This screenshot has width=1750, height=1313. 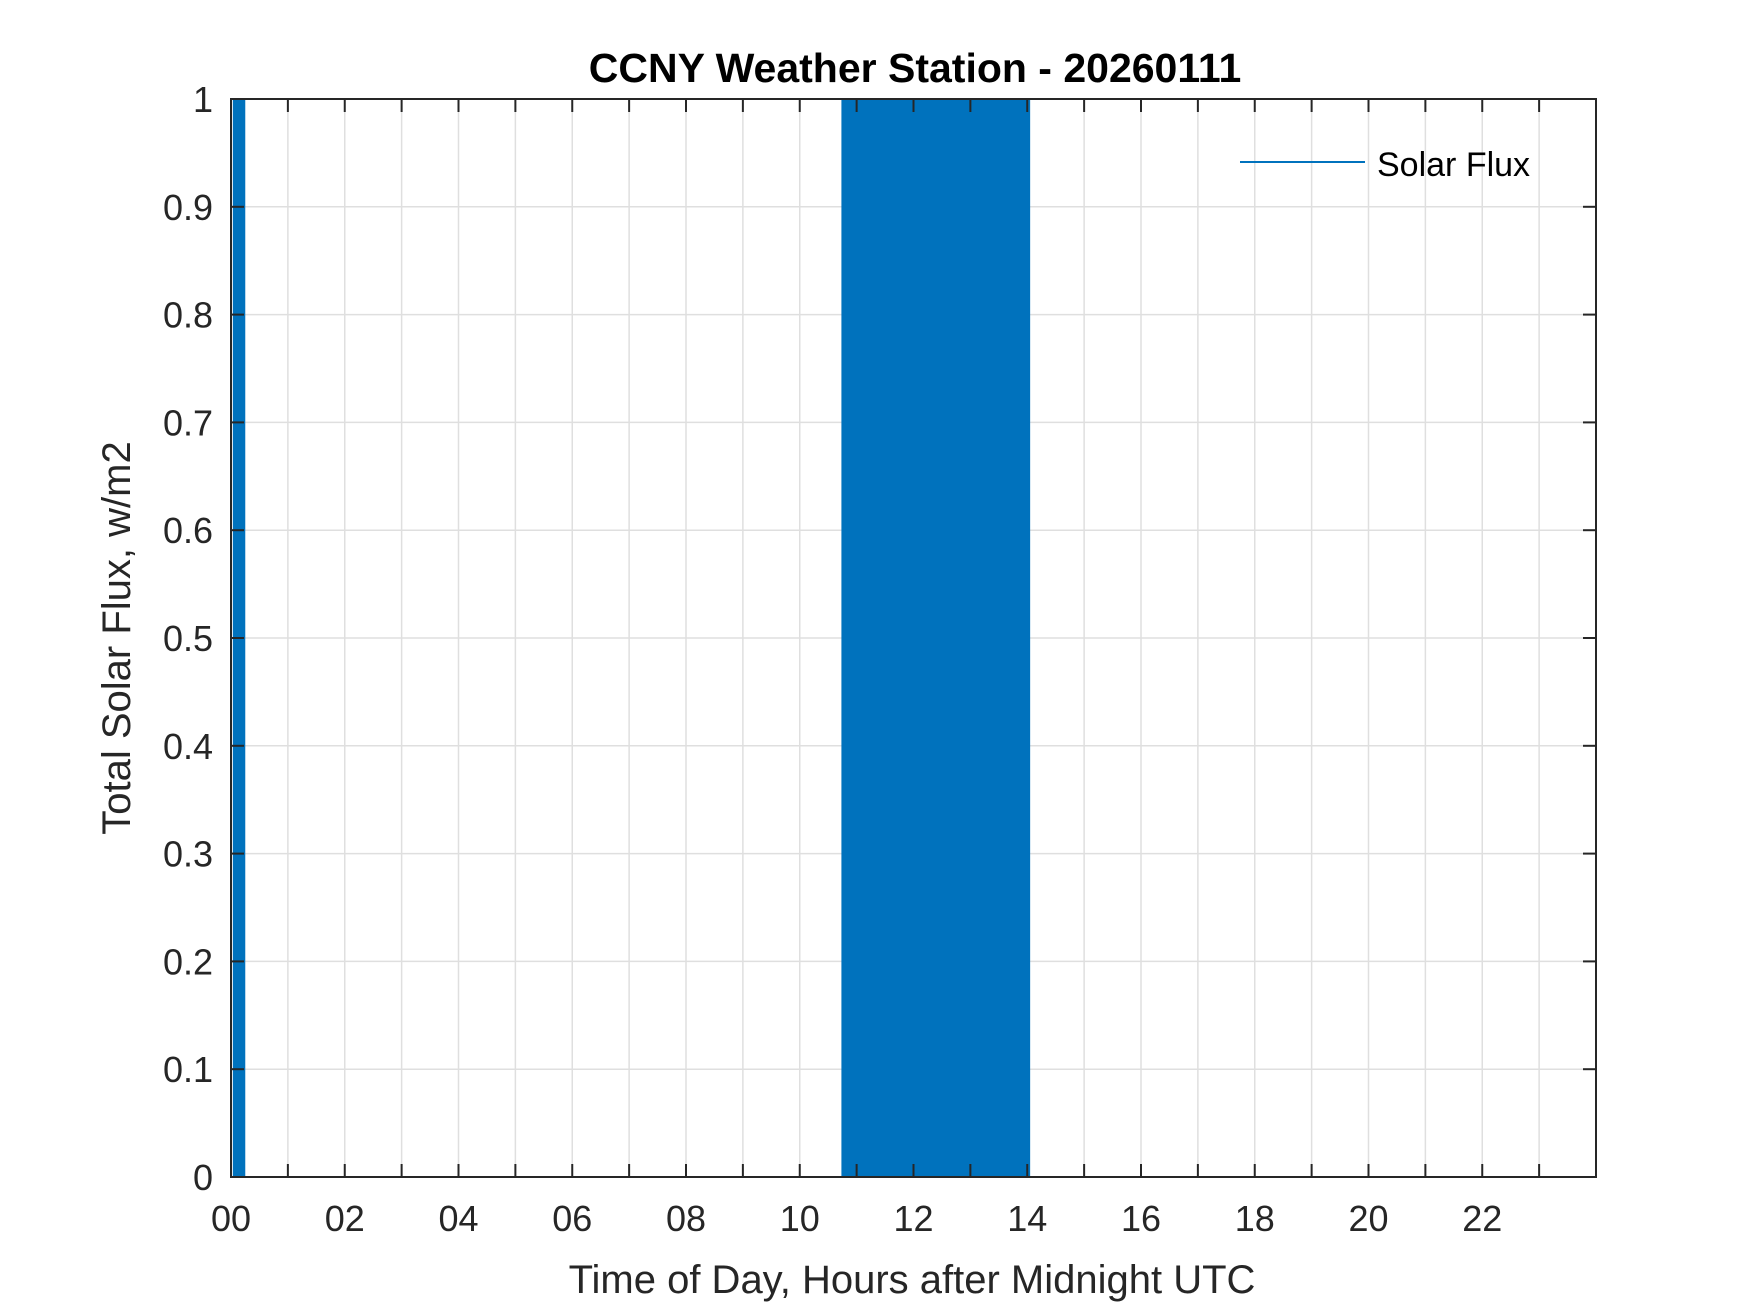 What do you see at coordinates (1368, 1218) in the screenshot?
I see `x-tick-label: 20` at bounding box center [1368, 1218].